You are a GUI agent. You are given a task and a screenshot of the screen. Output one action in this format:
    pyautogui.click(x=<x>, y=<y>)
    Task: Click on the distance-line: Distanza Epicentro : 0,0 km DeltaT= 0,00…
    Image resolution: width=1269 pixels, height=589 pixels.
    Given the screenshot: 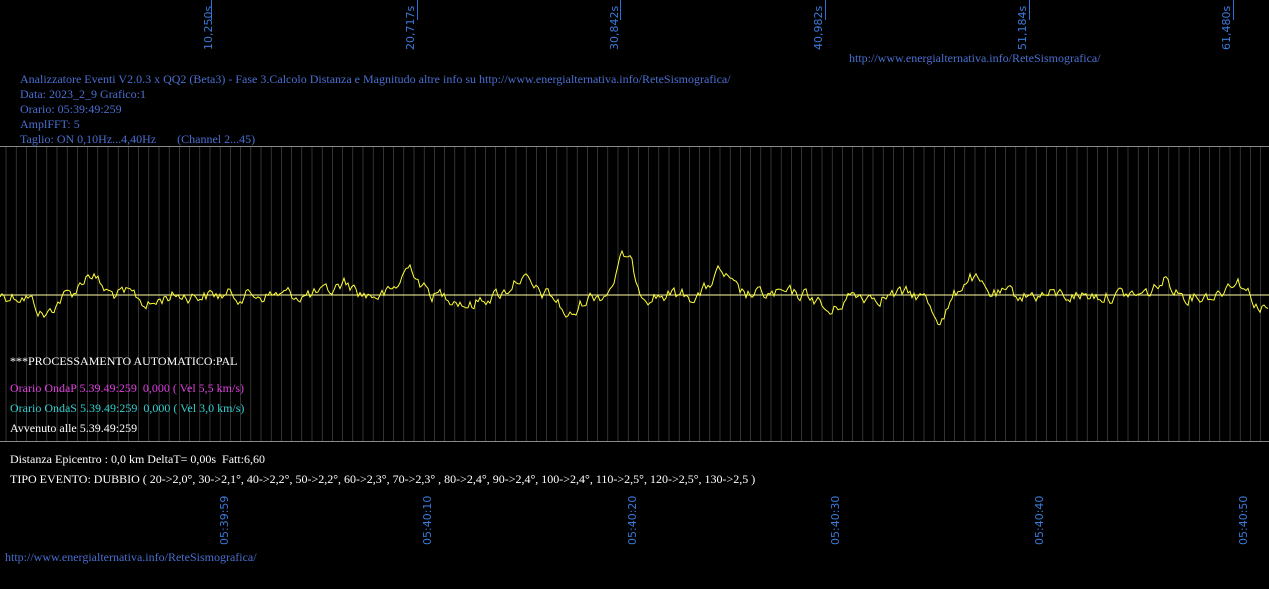 What is the action you would take?
    pyautogui.click(x=138, y=459)
    